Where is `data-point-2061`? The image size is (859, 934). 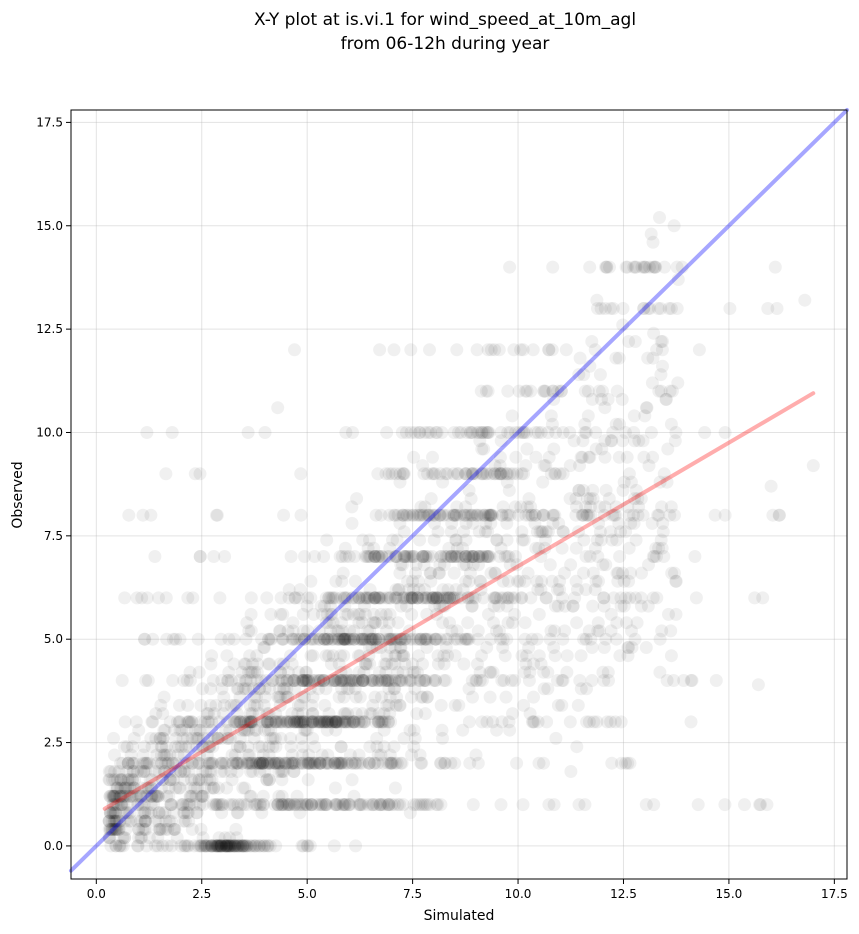
data-point-2061 is located at coordinates (203, 796).